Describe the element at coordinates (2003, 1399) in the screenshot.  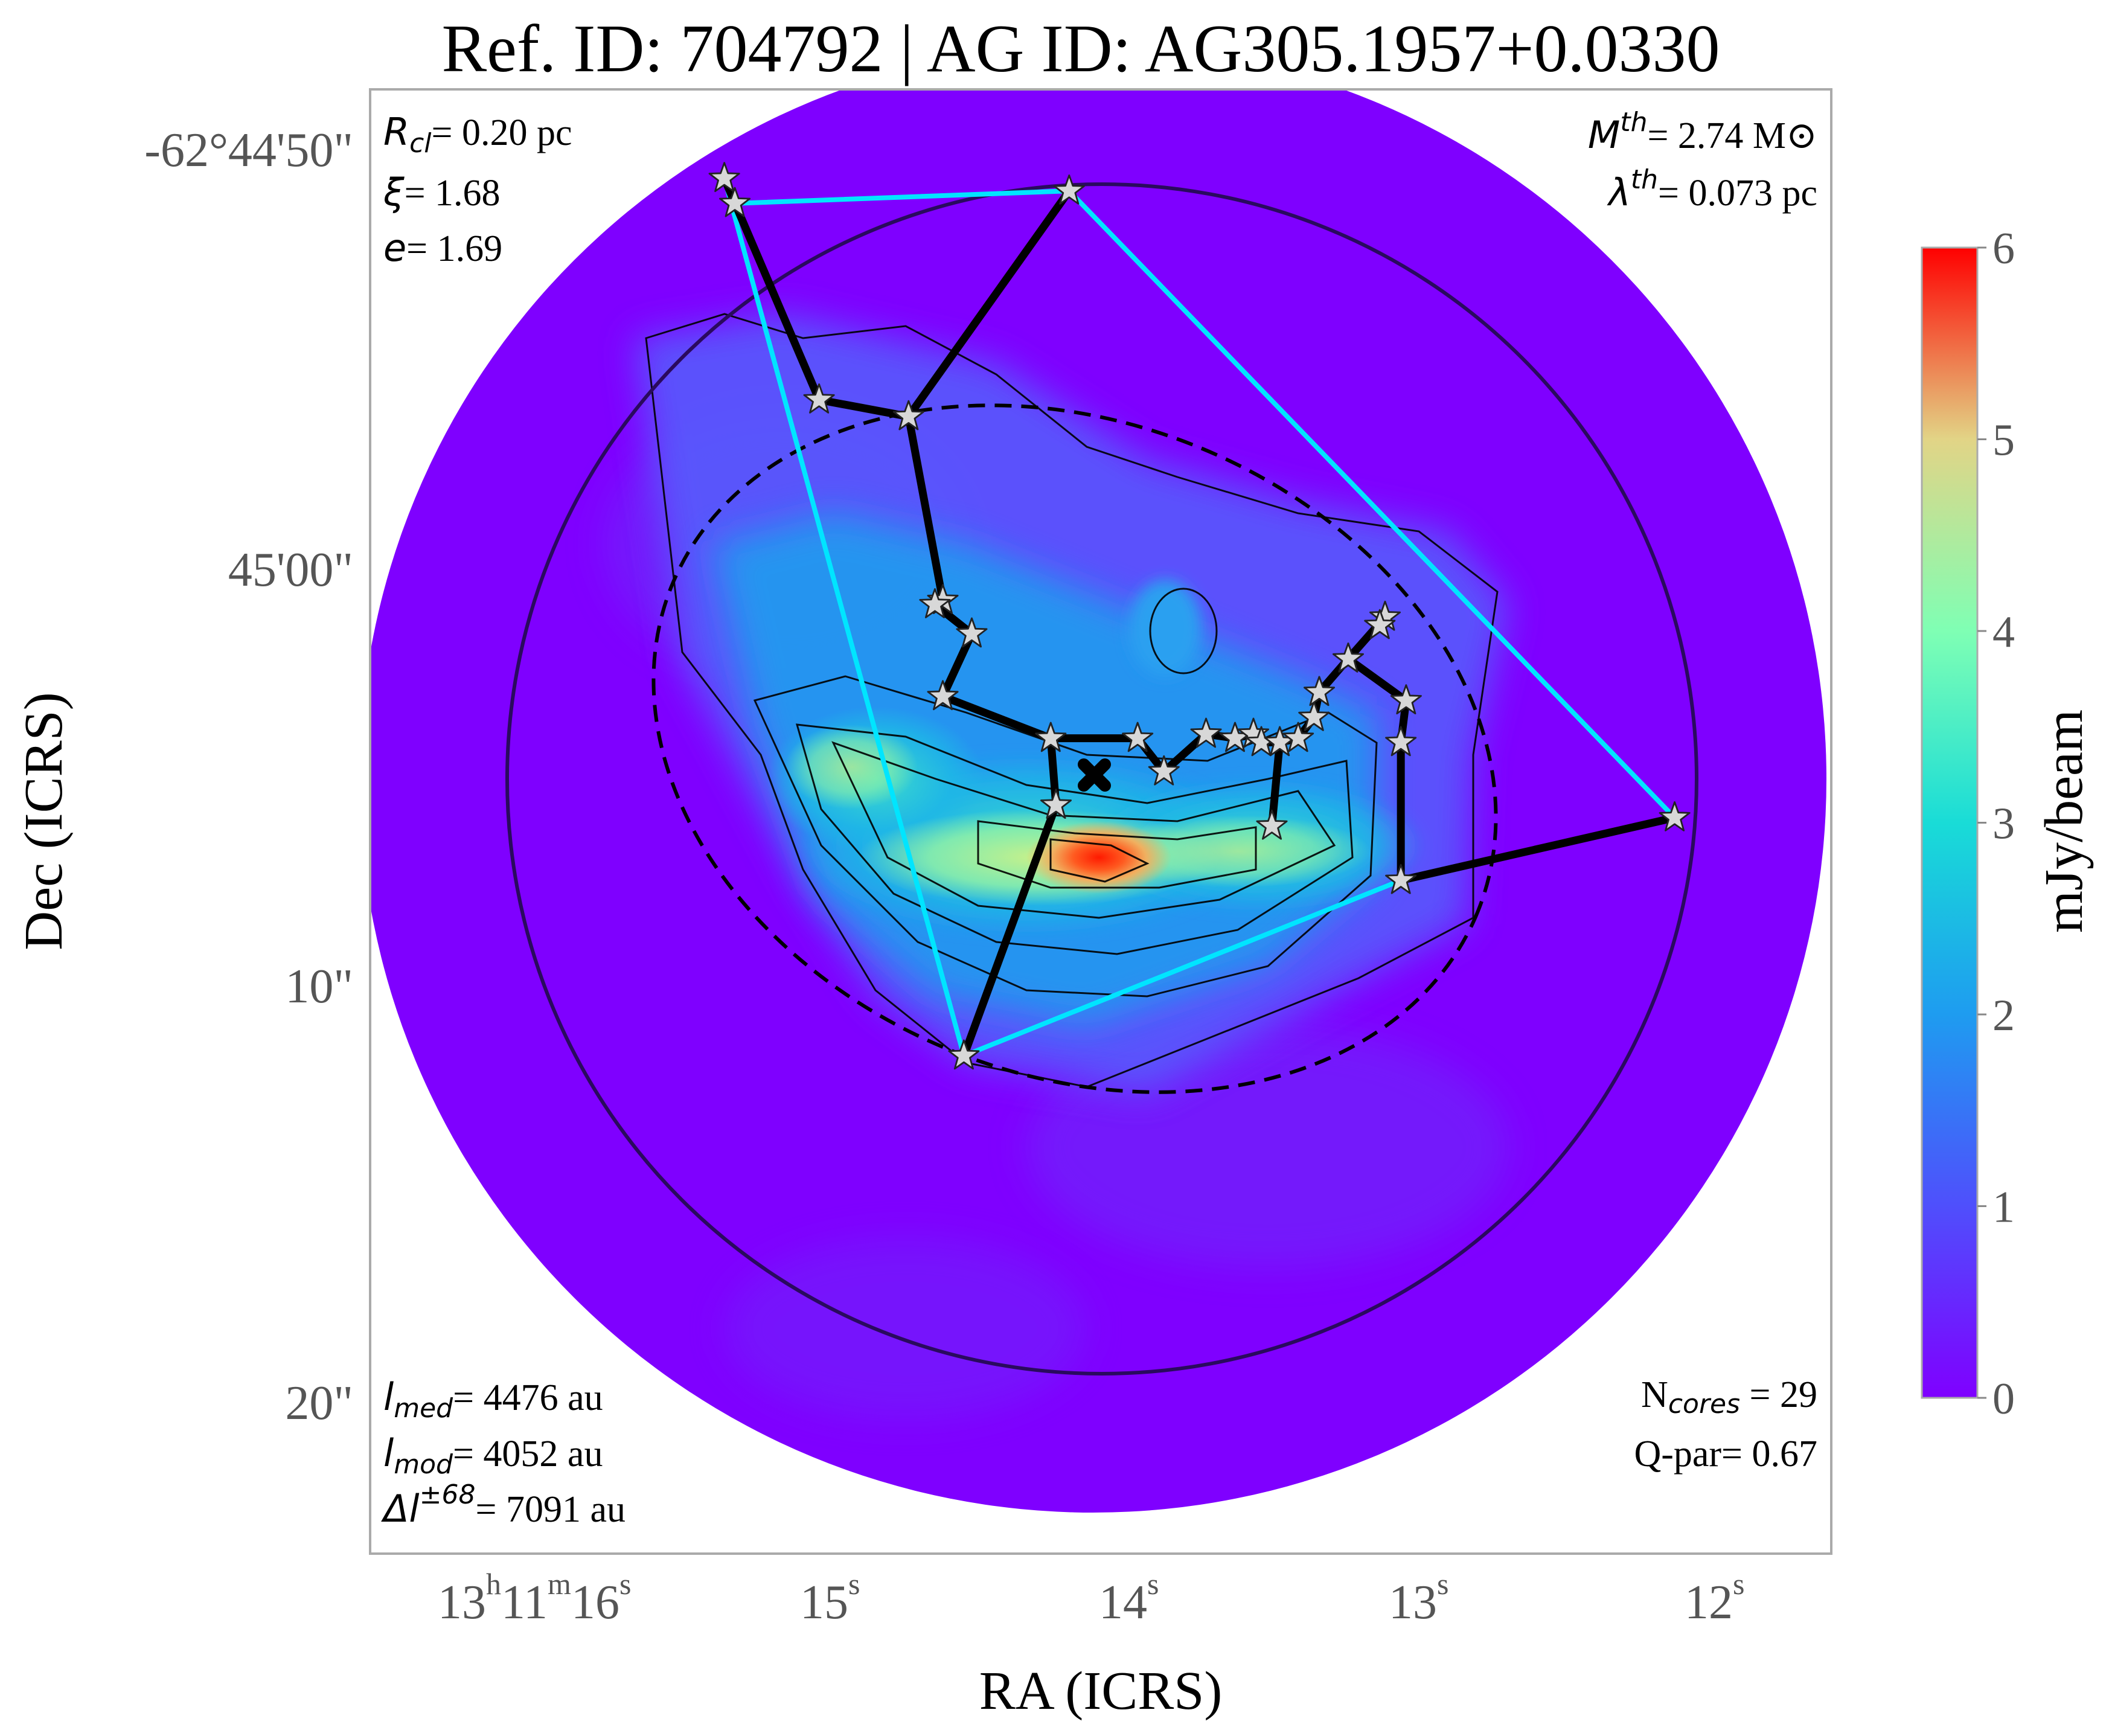
I see `colorbar-tick-label: 0` at that location.